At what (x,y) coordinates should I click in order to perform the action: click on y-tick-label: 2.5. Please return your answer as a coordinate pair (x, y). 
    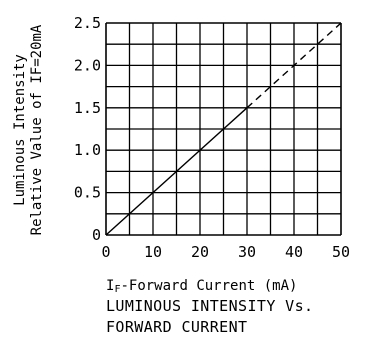
    Looking at the image, I should click on (87, 23).